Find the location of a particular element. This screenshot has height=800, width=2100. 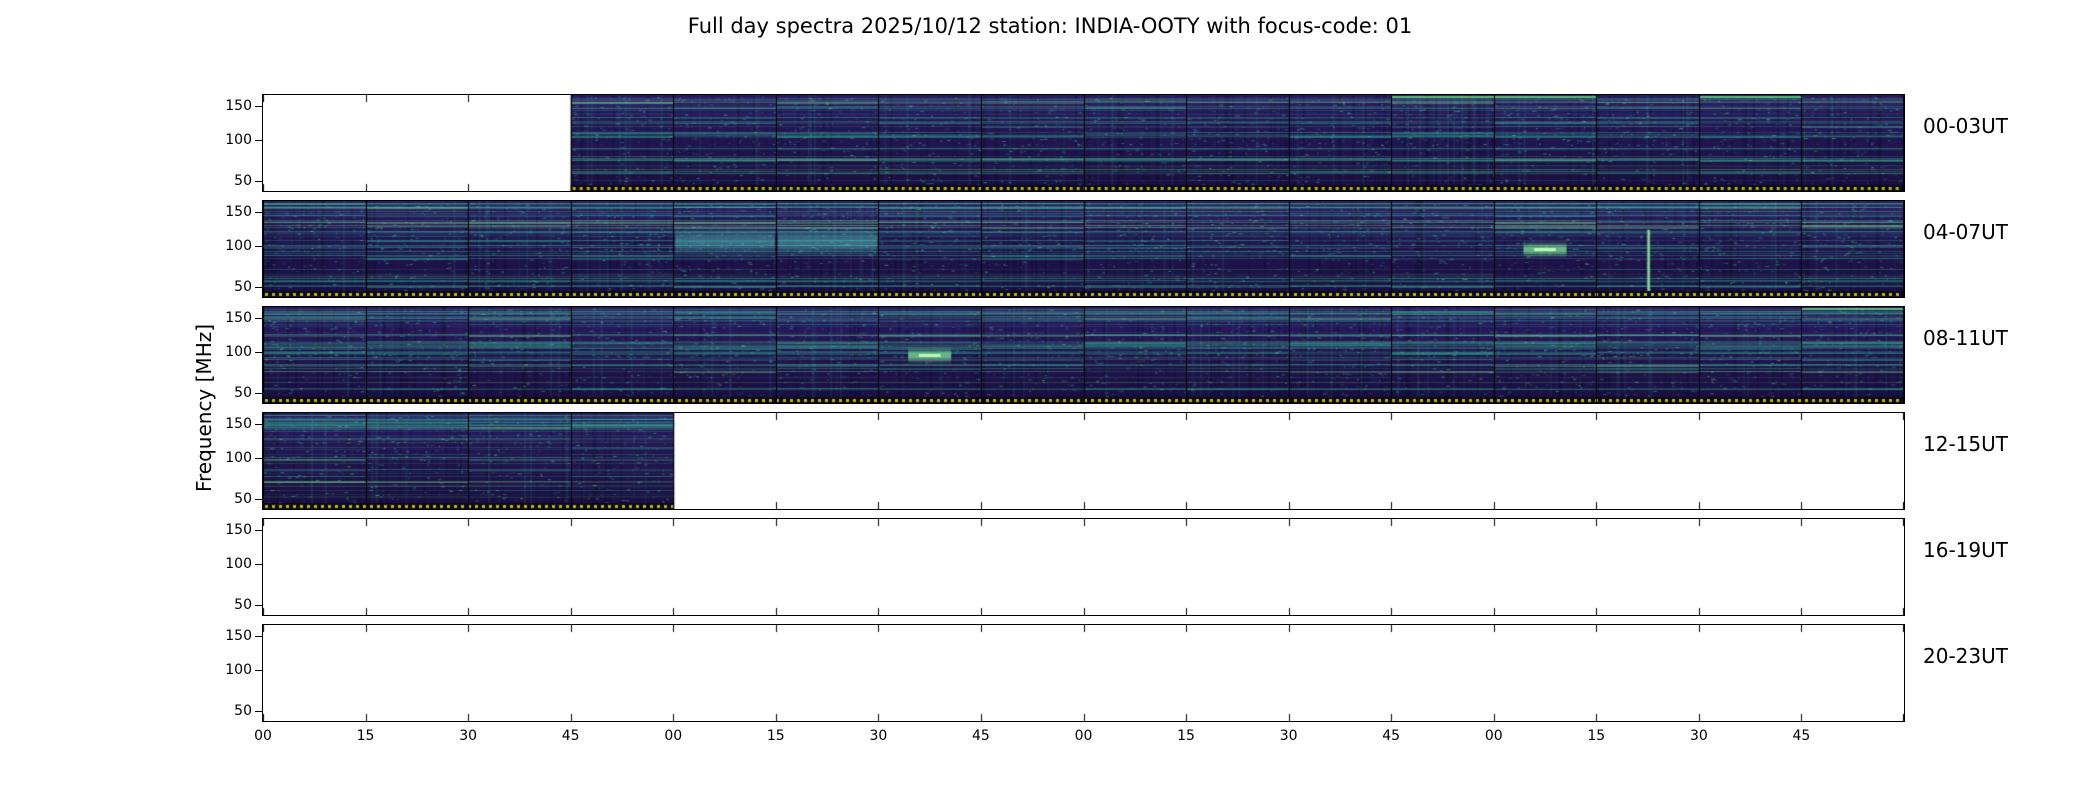

y-axis-label: Frequency [MHz] is located at coordinates (204, 408).